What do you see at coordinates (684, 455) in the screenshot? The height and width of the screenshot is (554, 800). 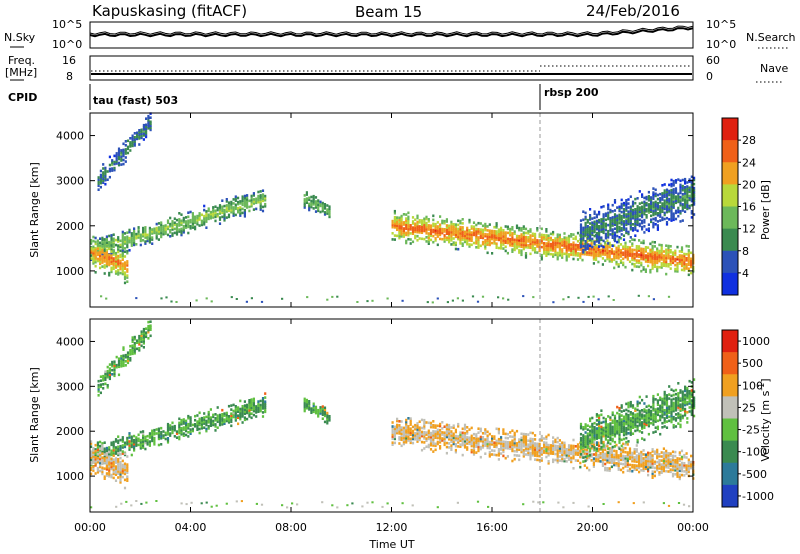 I see `velocity-cell-1967` at bounding box center [684, 455].